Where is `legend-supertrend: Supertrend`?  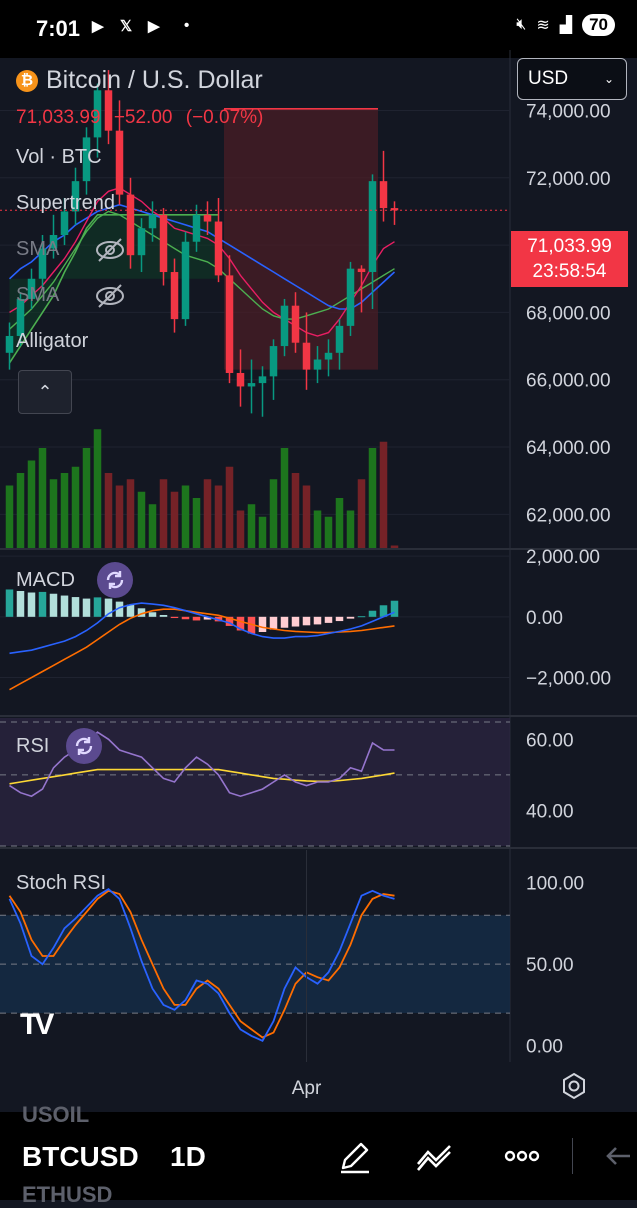 legend-supertrend: Supertrend is located at coordinates (65, 203).